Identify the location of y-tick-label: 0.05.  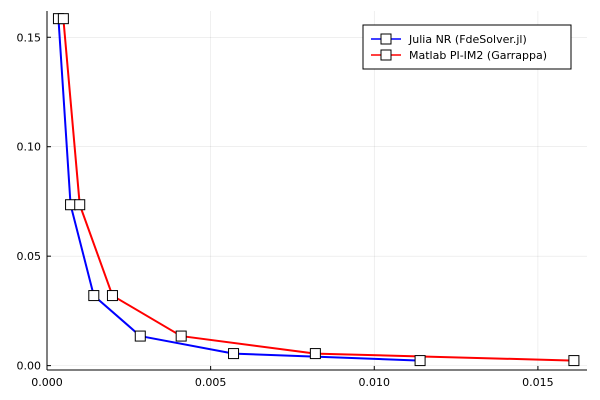
(29, 256).